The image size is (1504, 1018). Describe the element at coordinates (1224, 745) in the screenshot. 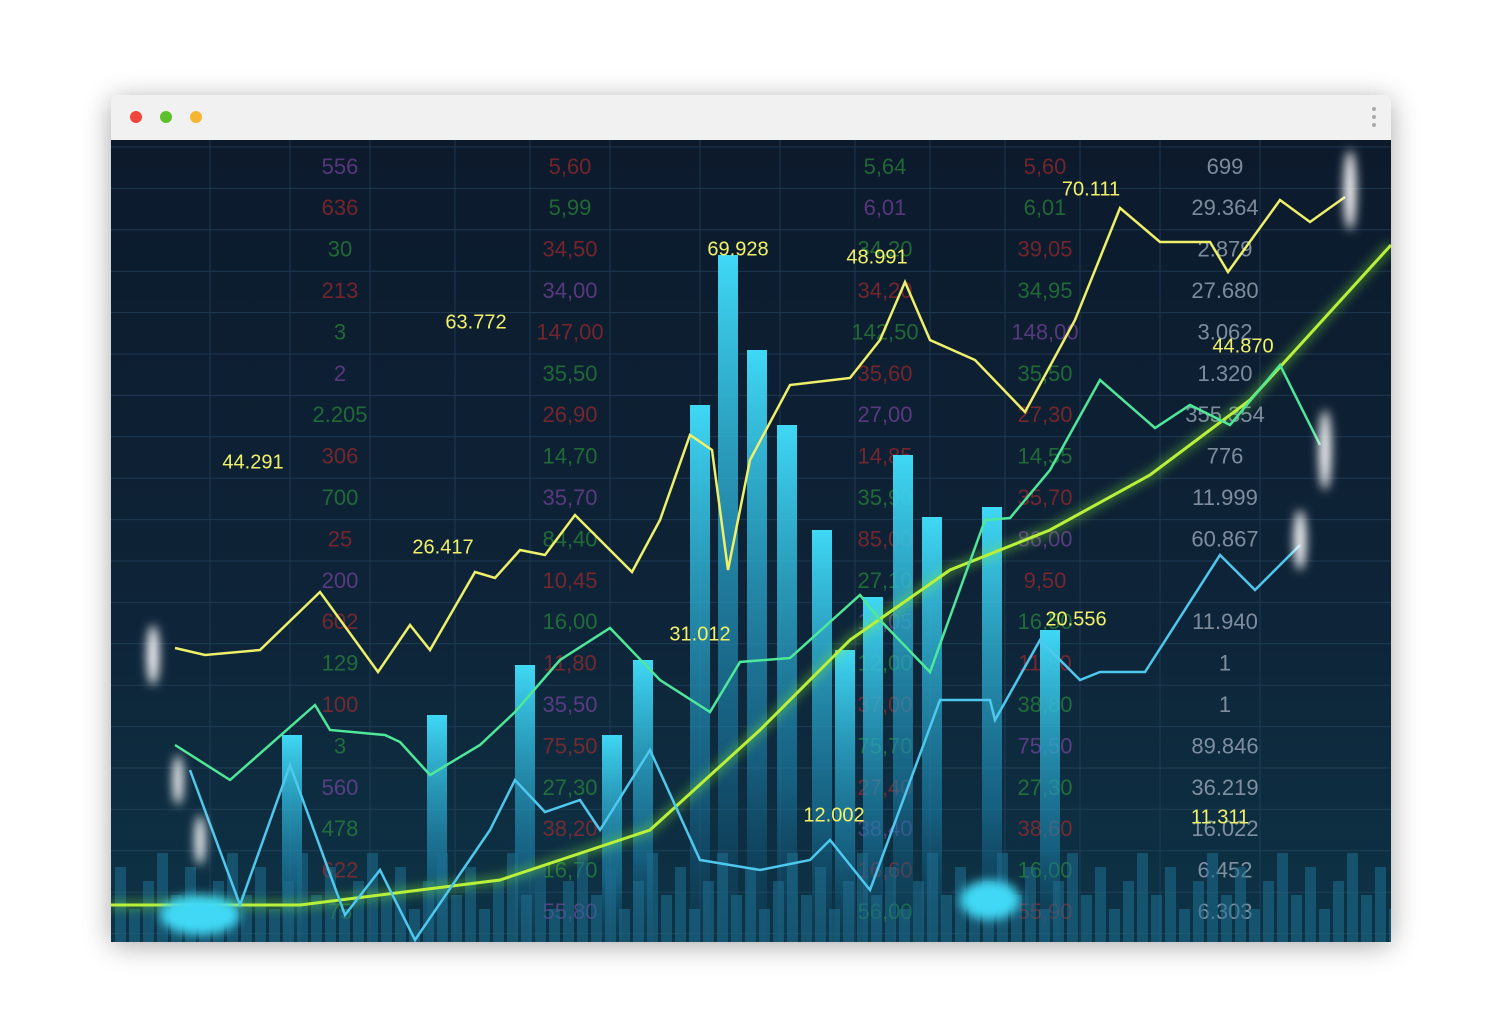

I see `ticker-value: 89.846` at that location.